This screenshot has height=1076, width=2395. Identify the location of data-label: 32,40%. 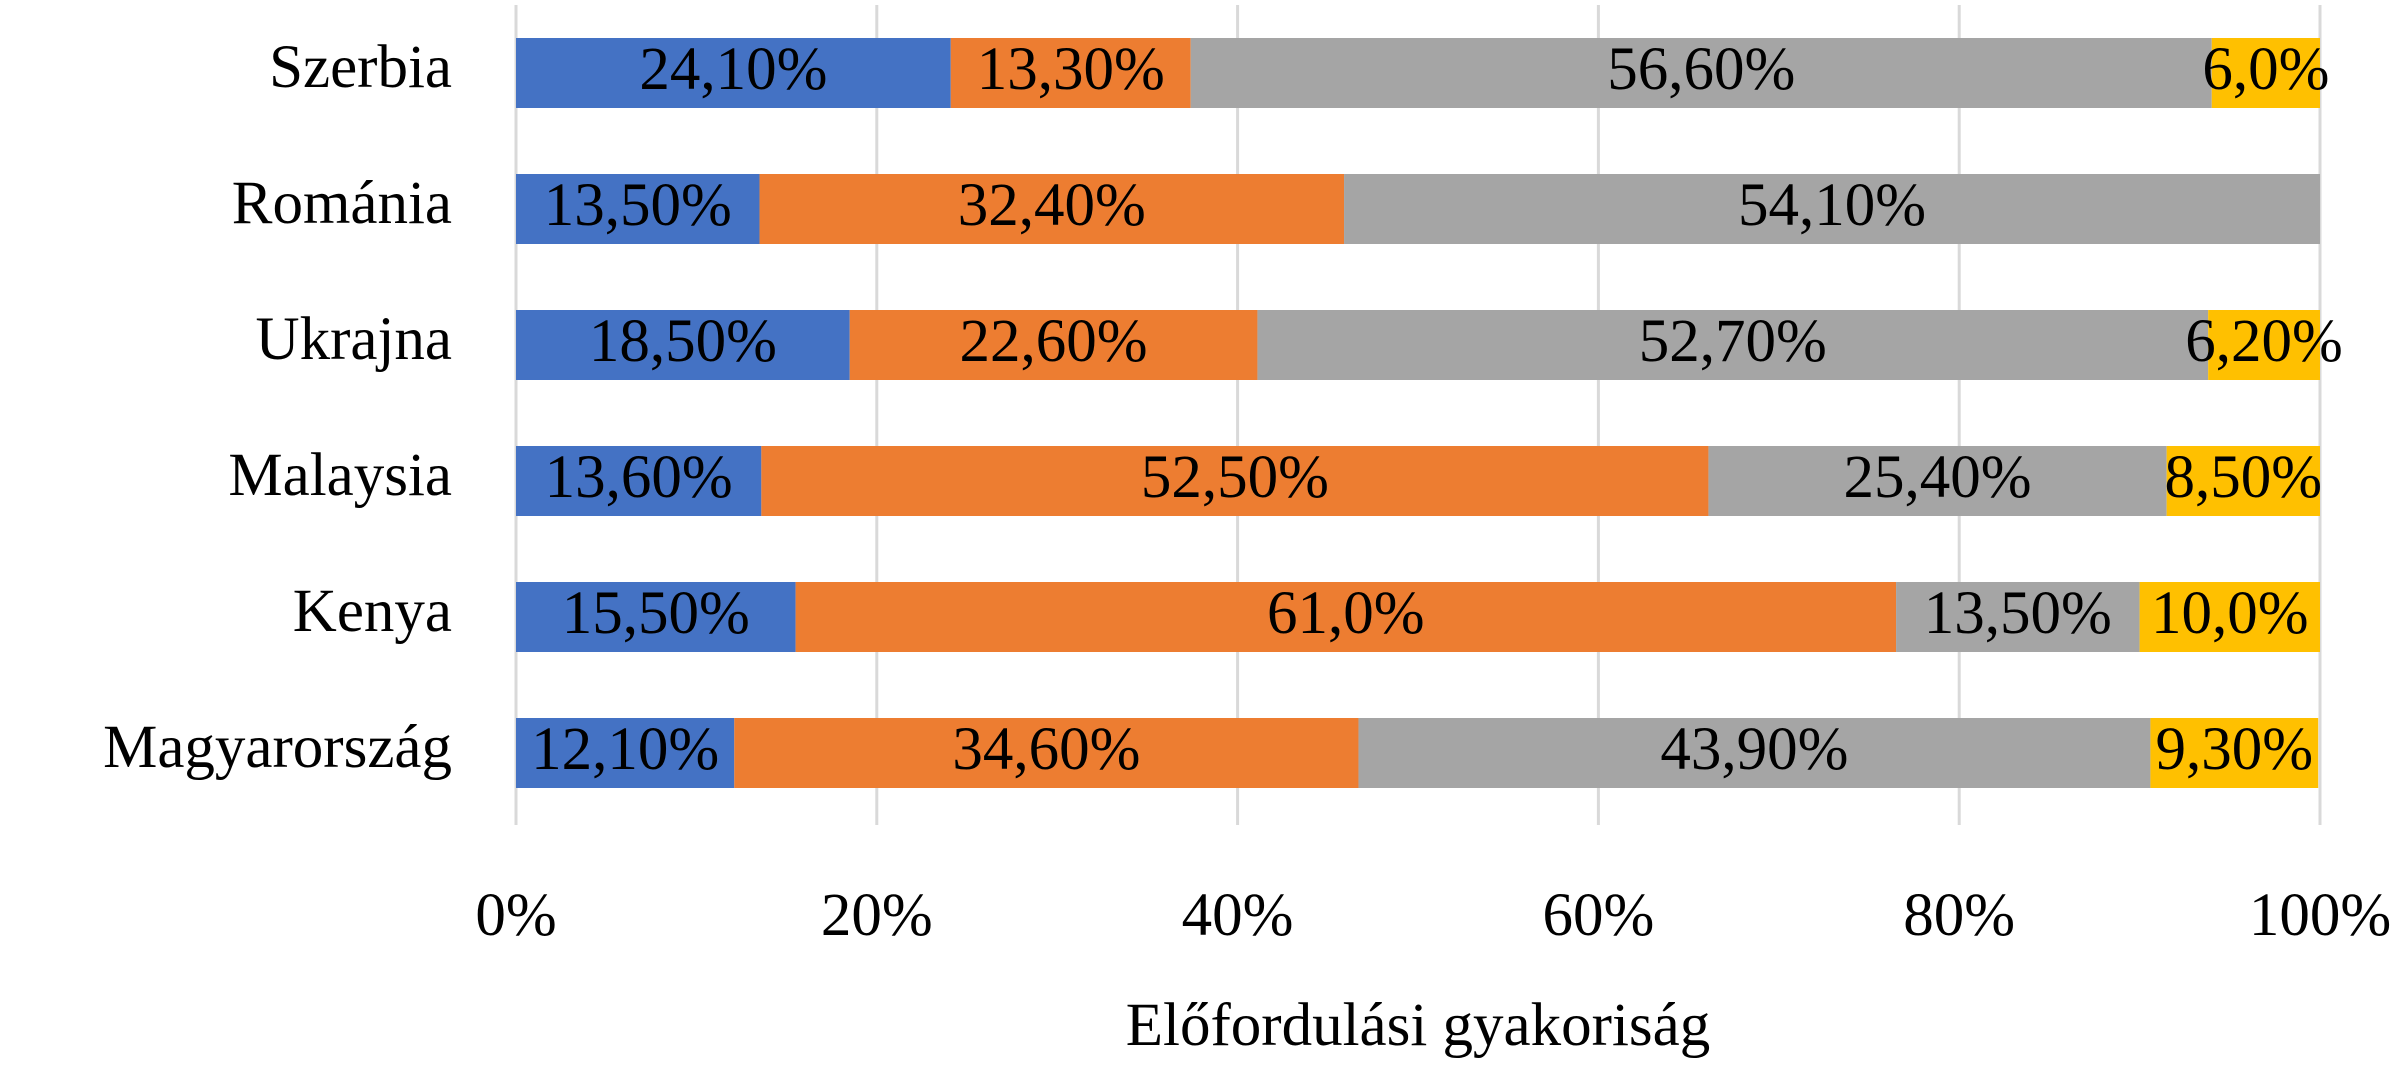
(1052, 205).